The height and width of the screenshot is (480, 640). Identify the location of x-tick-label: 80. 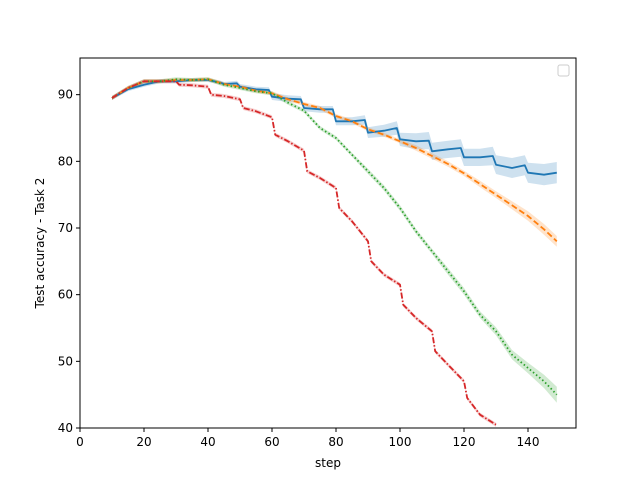
(335, 442).